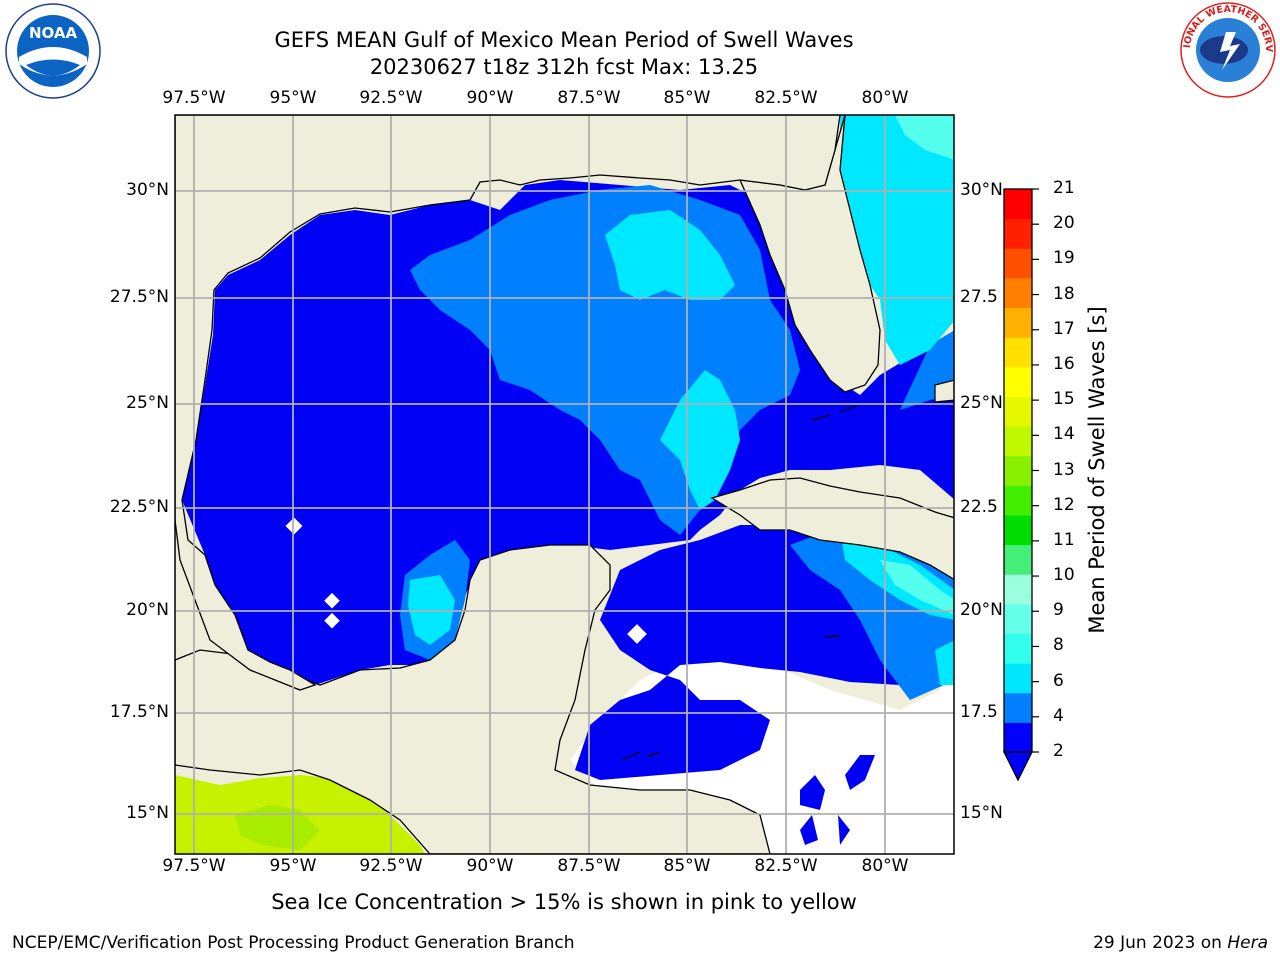 Image resolution: width=1280 pixels, height=960 pixels. What do you see at coordinates (1064, 258) in the screenshot?
I see `colorbar-label: 19` at bounding box center [1064, 258].